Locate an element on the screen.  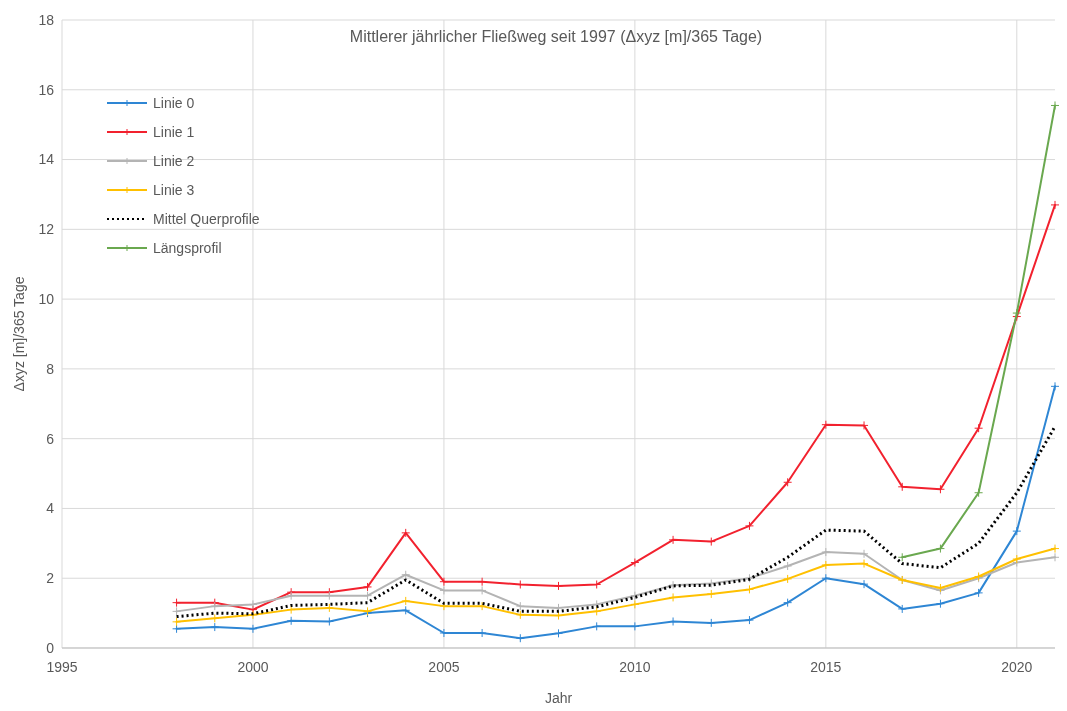
legend-label: Linie 2 is located at coordinates (174, 160).